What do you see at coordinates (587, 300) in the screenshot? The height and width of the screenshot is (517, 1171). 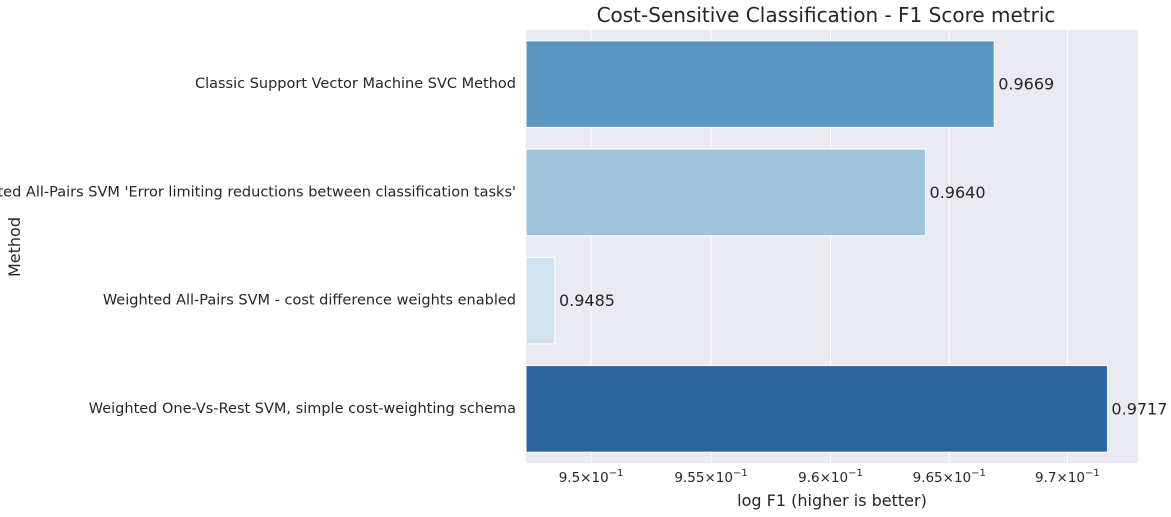 I see `value-label: 0.9485` at bounding box center [587, 300].